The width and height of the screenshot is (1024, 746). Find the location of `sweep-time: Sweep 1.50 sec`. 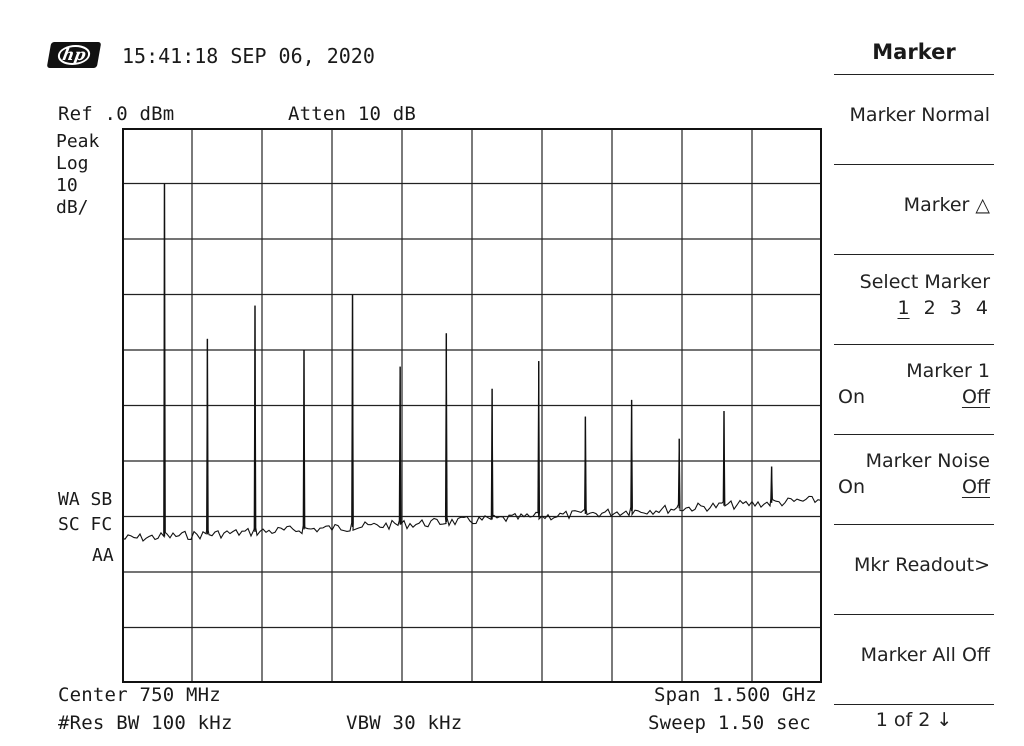

sweep-time: Sweep 1.50 sec is located at coordinates (729, 723).